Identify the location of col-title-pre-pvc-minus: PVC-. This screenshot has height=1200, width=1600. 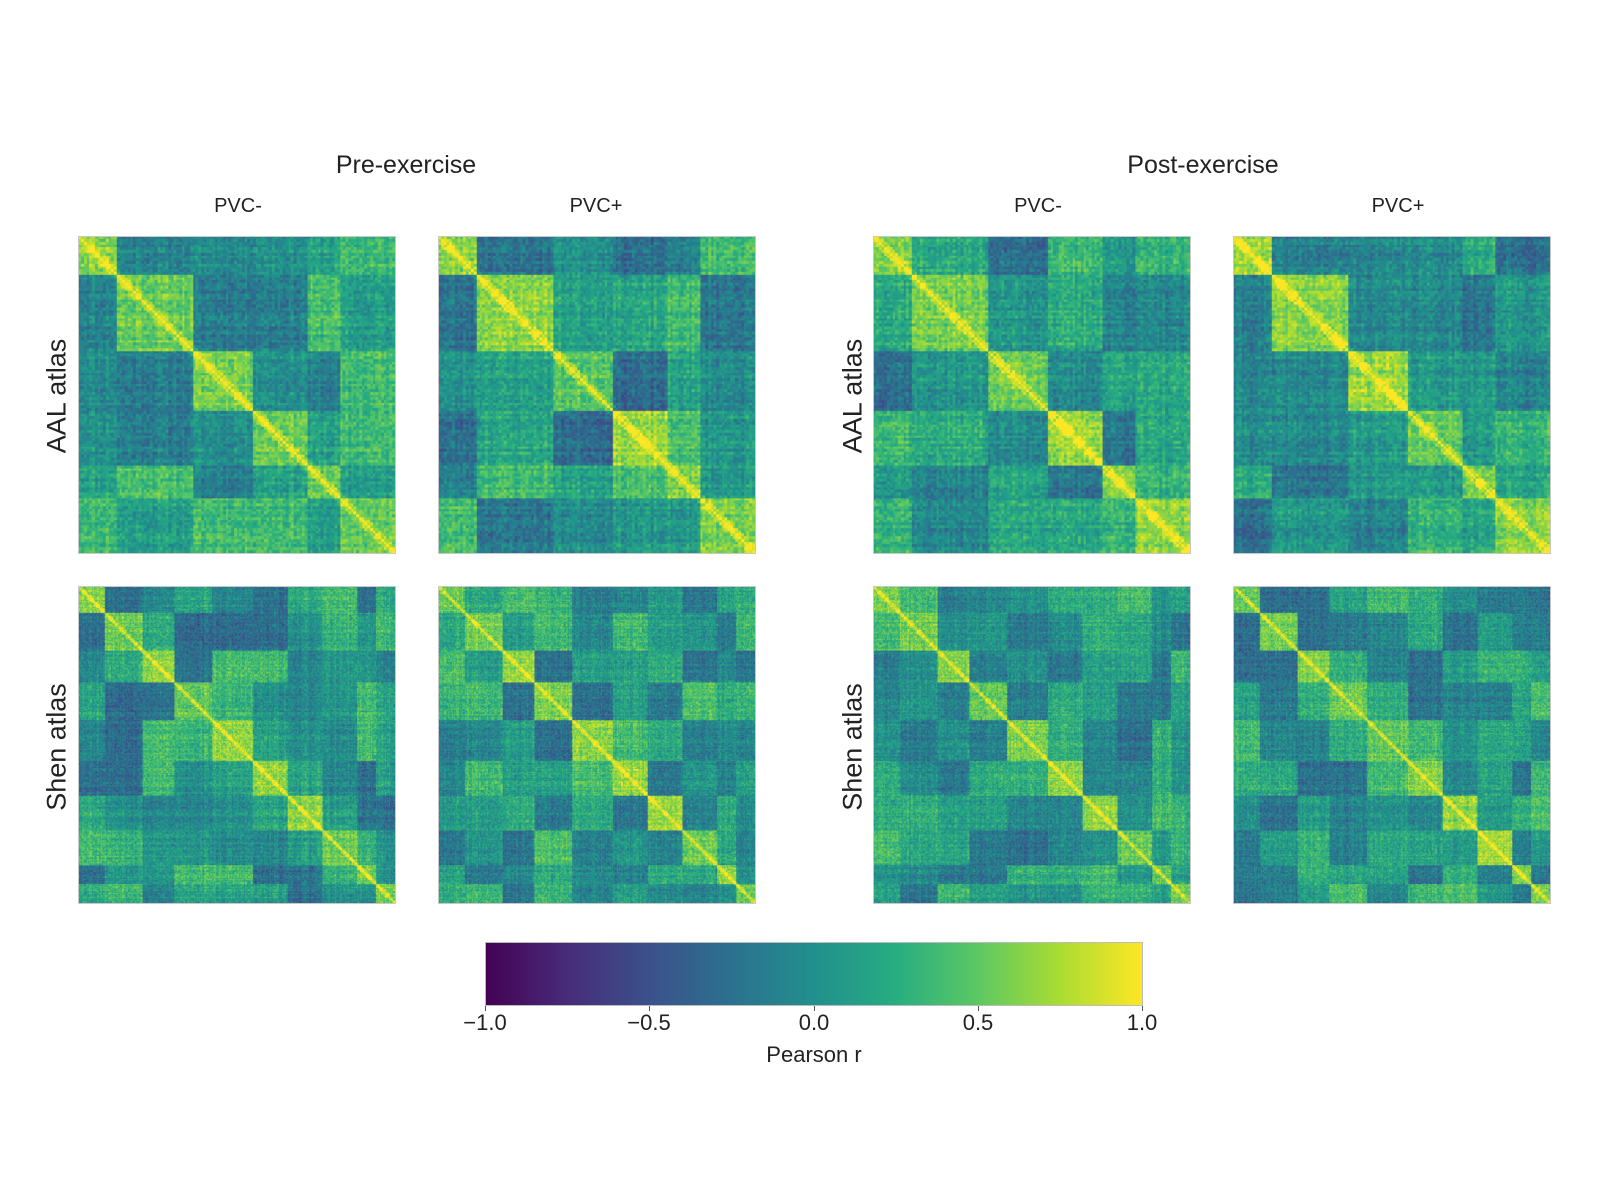
(238, 206).